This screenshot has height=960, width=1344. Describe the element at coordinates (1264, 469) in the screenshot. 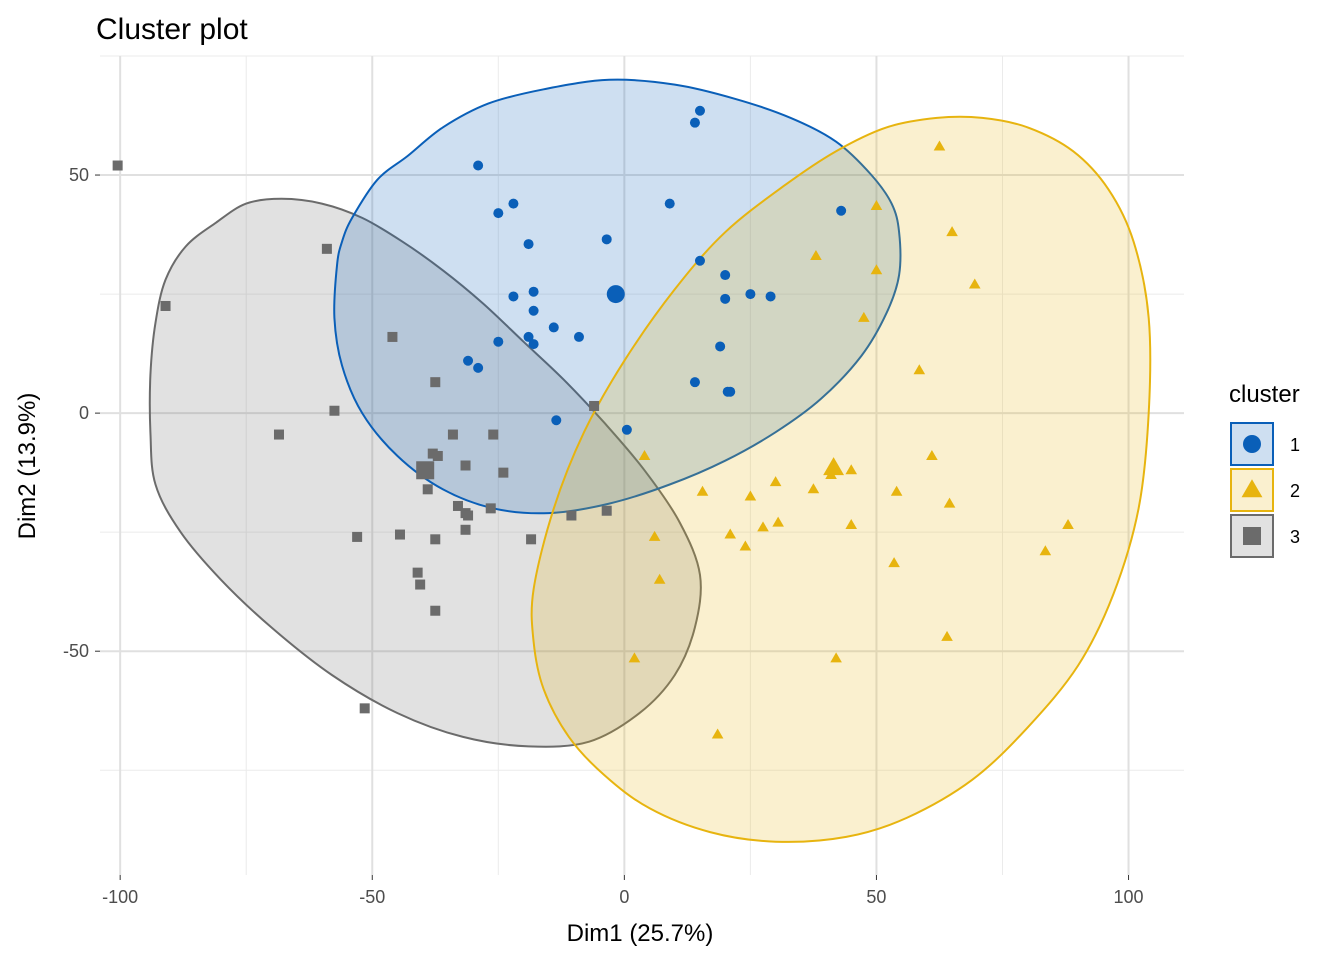

I see `legend: cluster 1 2 3` at that location.